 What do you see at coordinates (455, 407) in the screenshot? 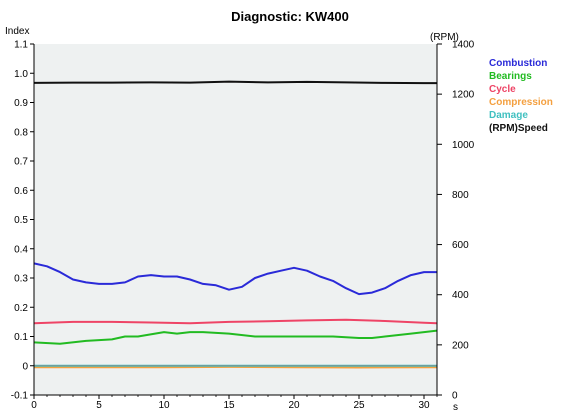
I see `x-axis-label: s` at bounding box center [455, 407].